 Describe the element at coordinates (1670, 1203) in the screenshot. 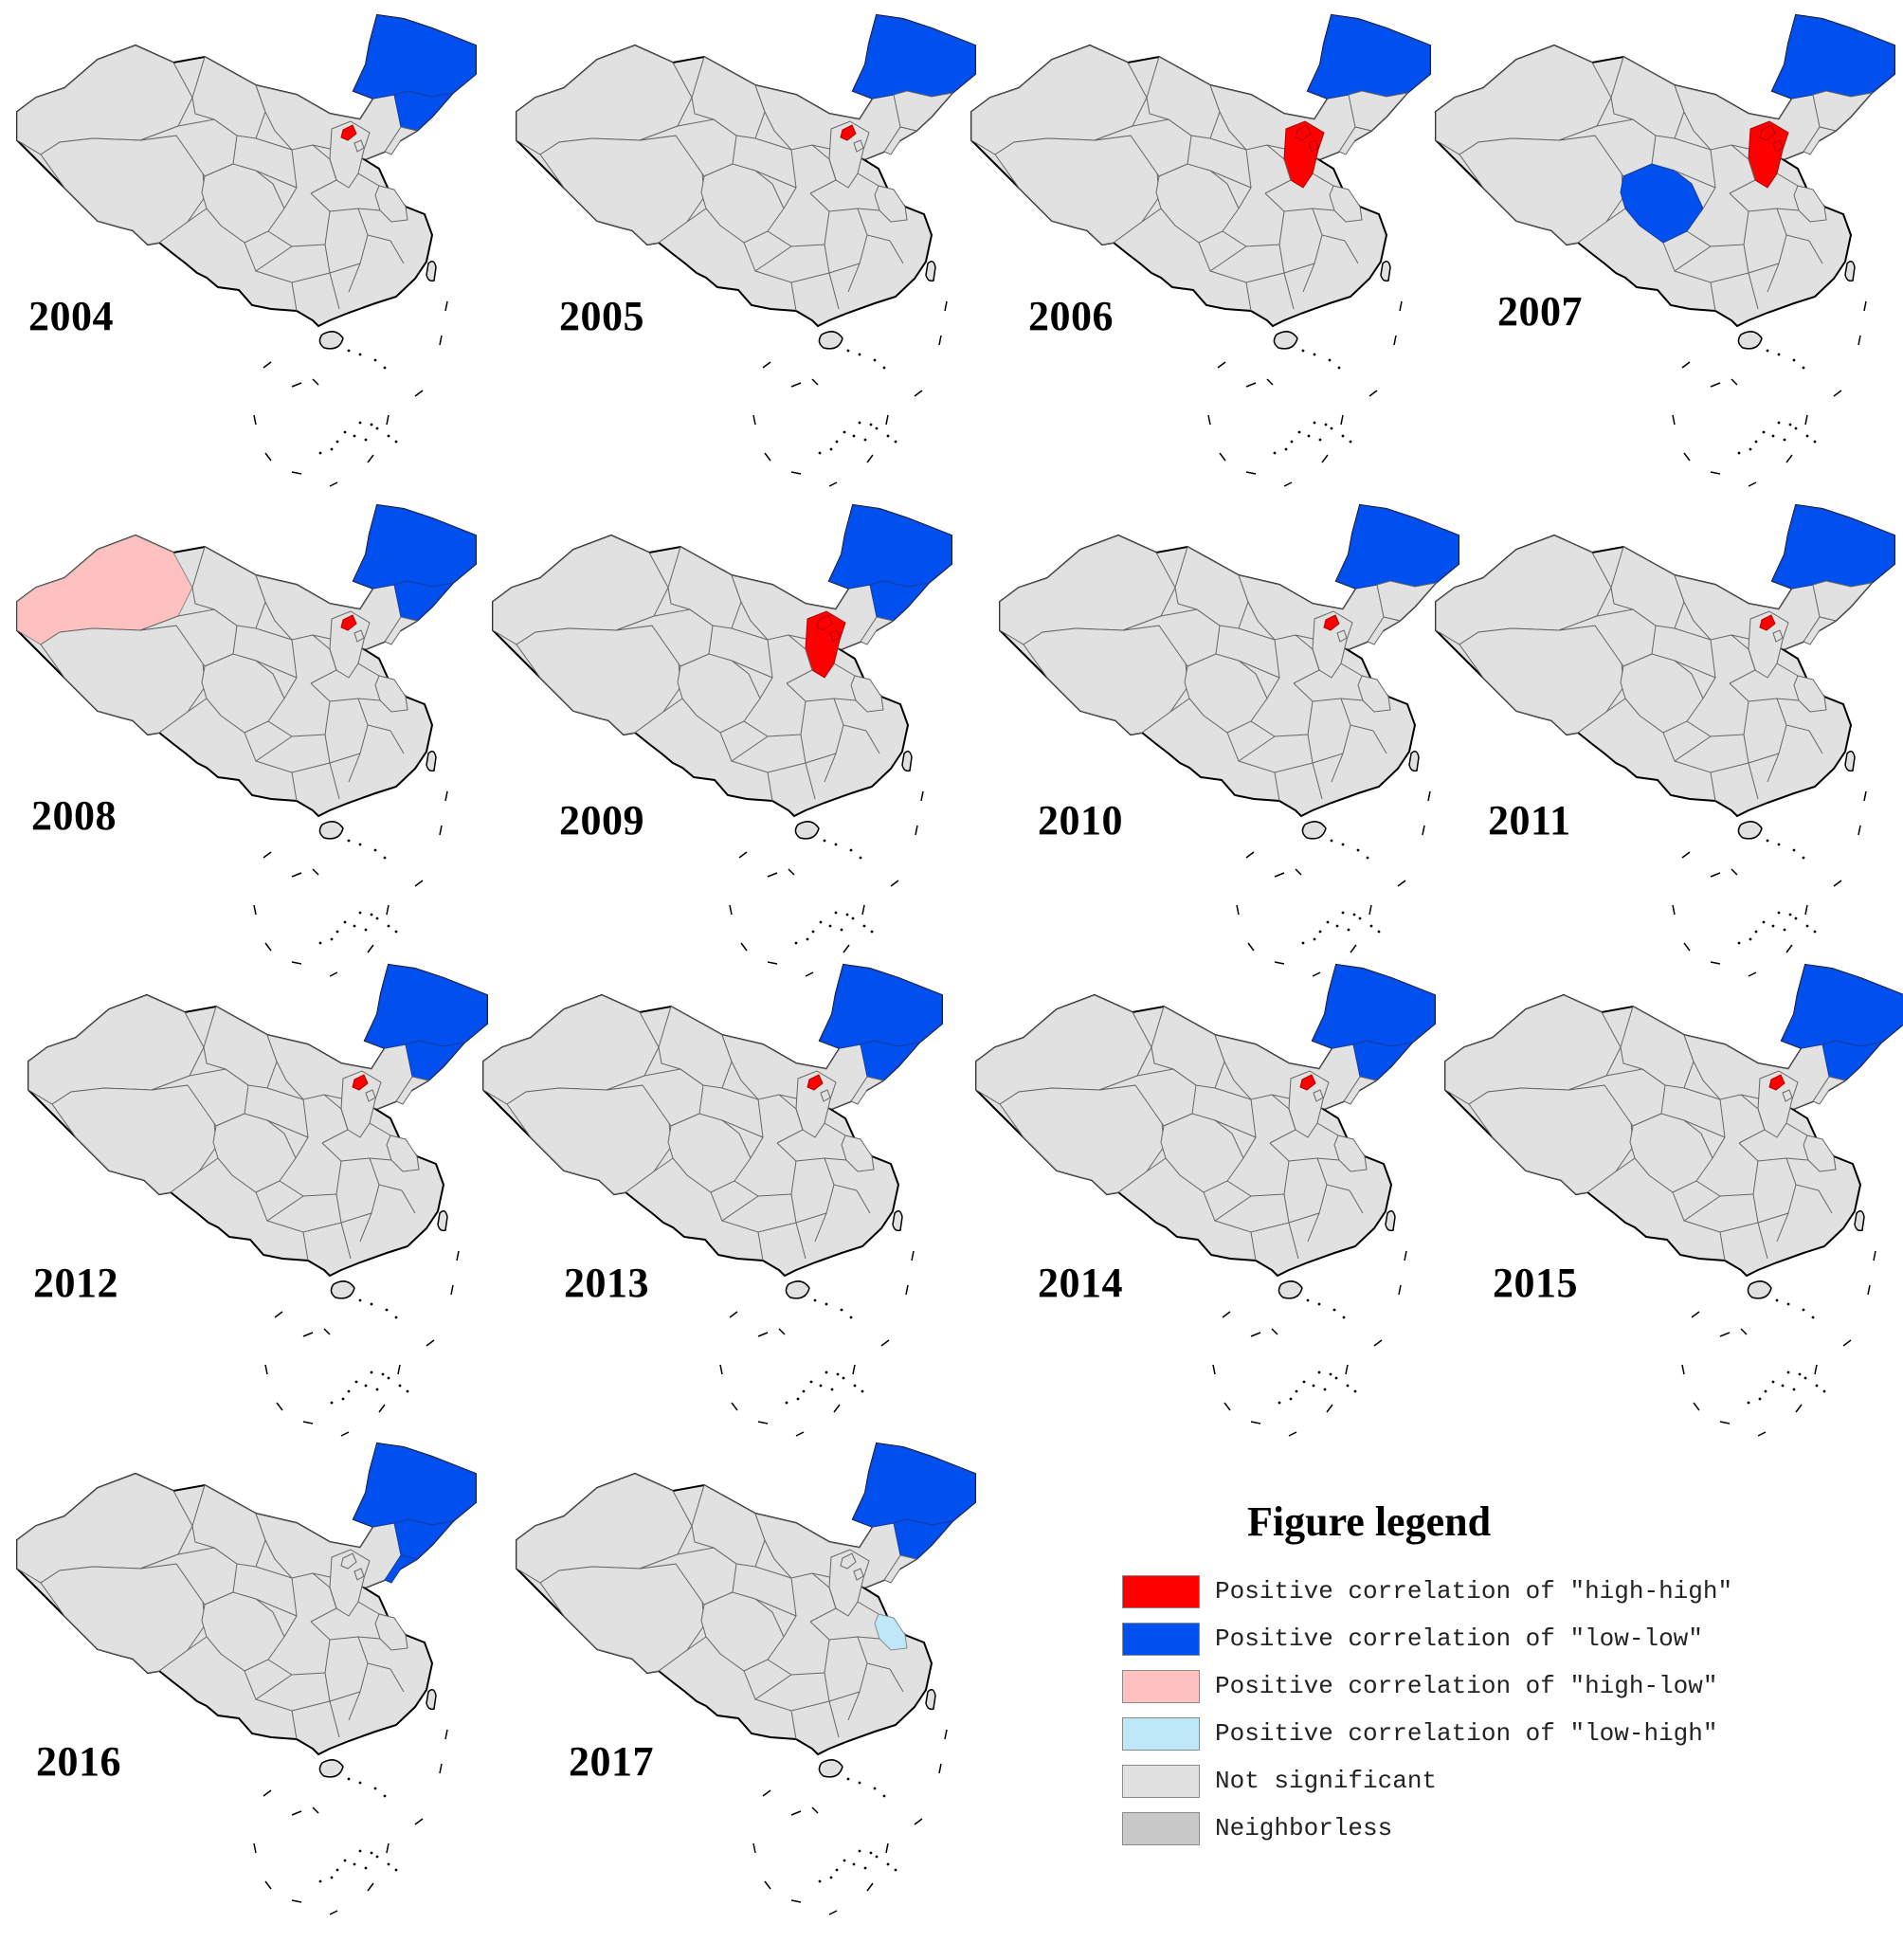

I see `map-panel-2015: 2015` at that location.